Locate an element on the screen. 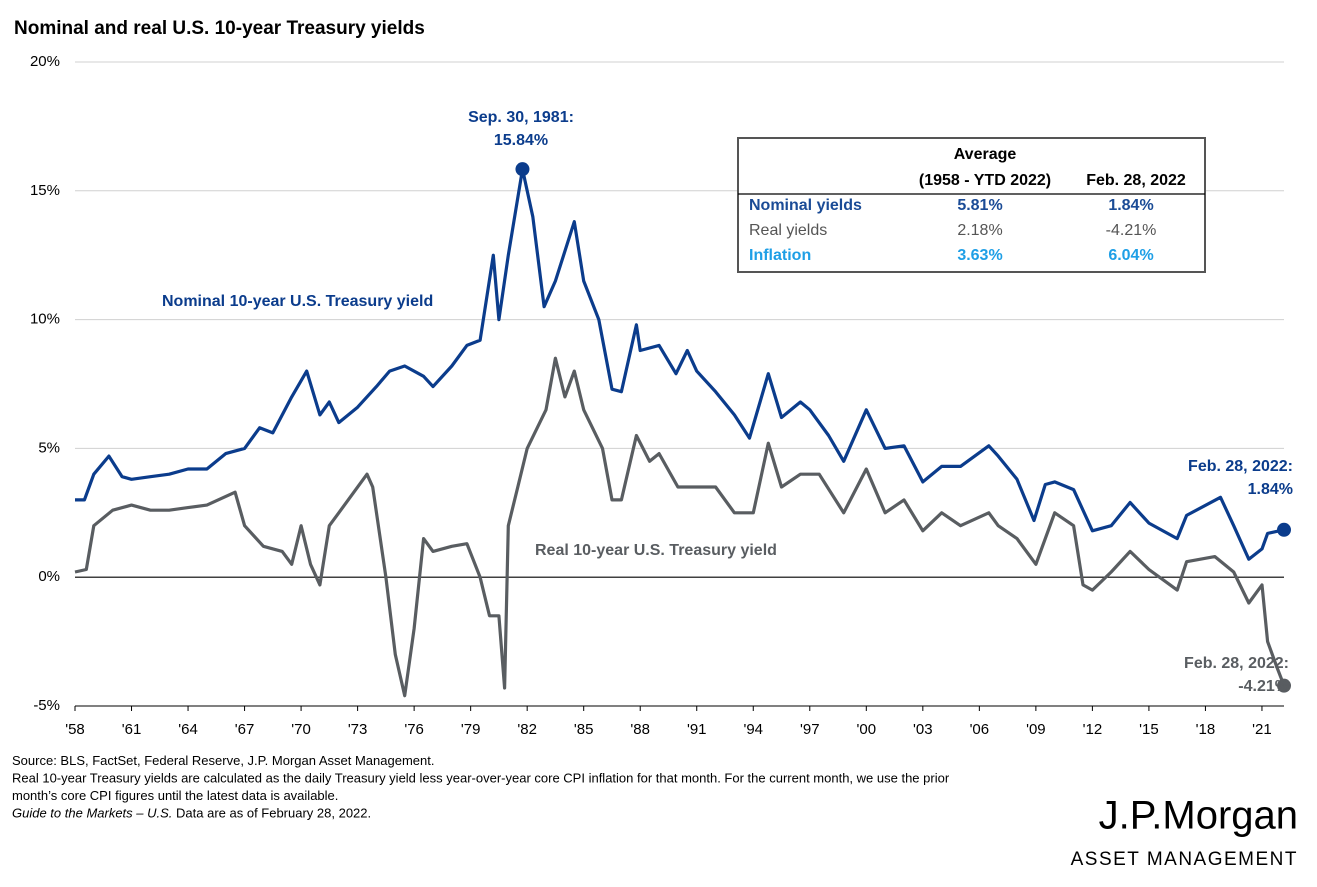 The width and height of the screenshot is (1317, 887). x-tick-label: '00 is located at coordinates (867, 729).